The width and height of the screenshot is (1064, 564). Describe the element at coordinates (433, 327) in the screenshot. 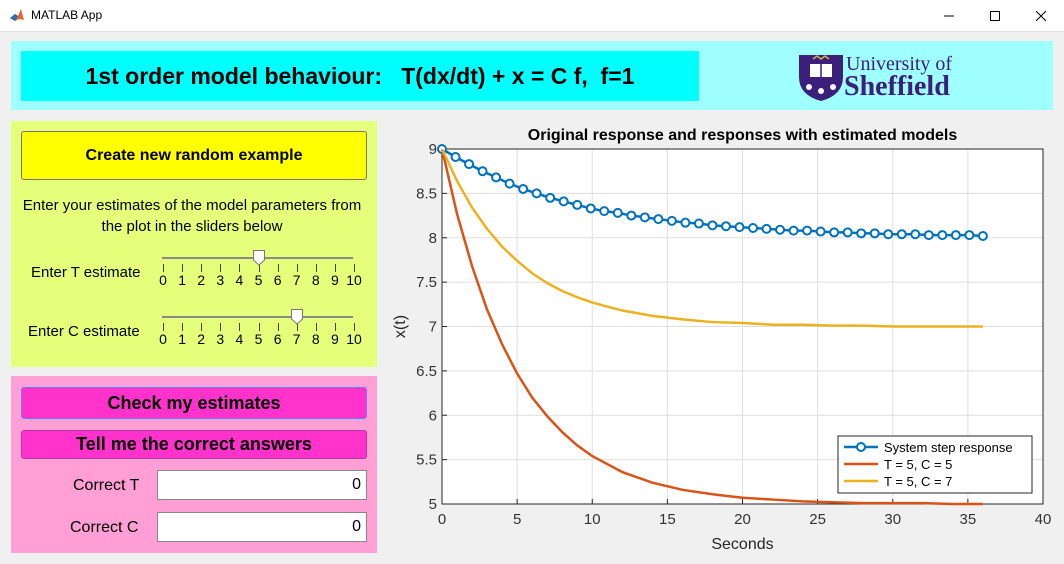

I see `y-tick-label: 7` at that location.